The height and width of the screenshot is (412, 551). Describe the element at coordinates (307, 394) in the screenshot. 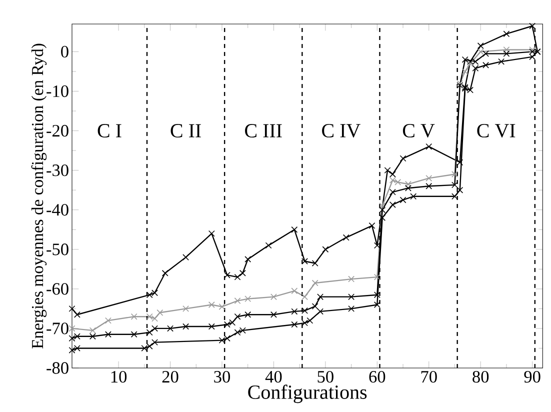

I see `x-axis-title: Configurations` at that location.